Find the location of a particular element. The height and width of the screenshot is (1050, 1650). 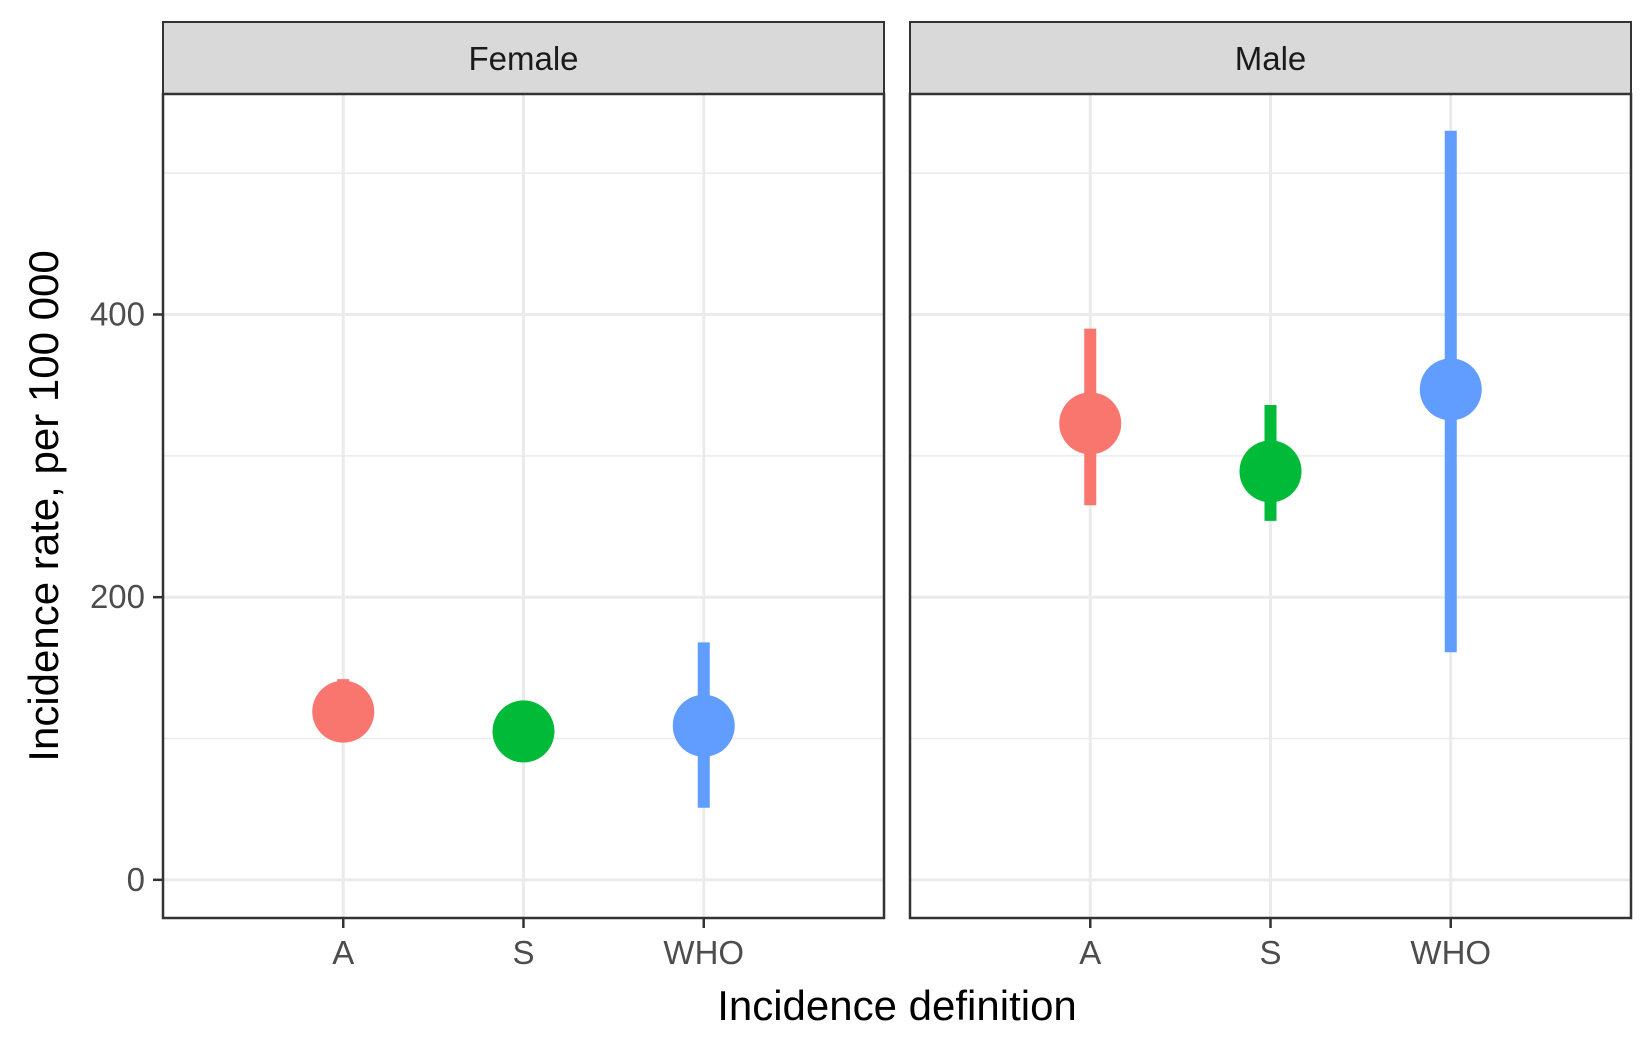

y-tick-label: 0 is located at coordinates (136, 879).